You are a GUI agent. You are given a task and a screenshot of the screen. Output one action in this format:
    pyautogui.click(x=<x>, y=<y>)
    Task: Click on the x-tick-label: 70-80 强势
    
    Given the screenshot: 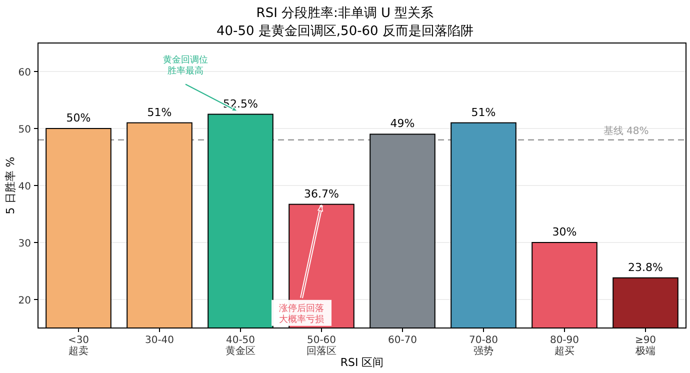 What is the action you would take?
    pyautogui.click(x=483, y=346)
    